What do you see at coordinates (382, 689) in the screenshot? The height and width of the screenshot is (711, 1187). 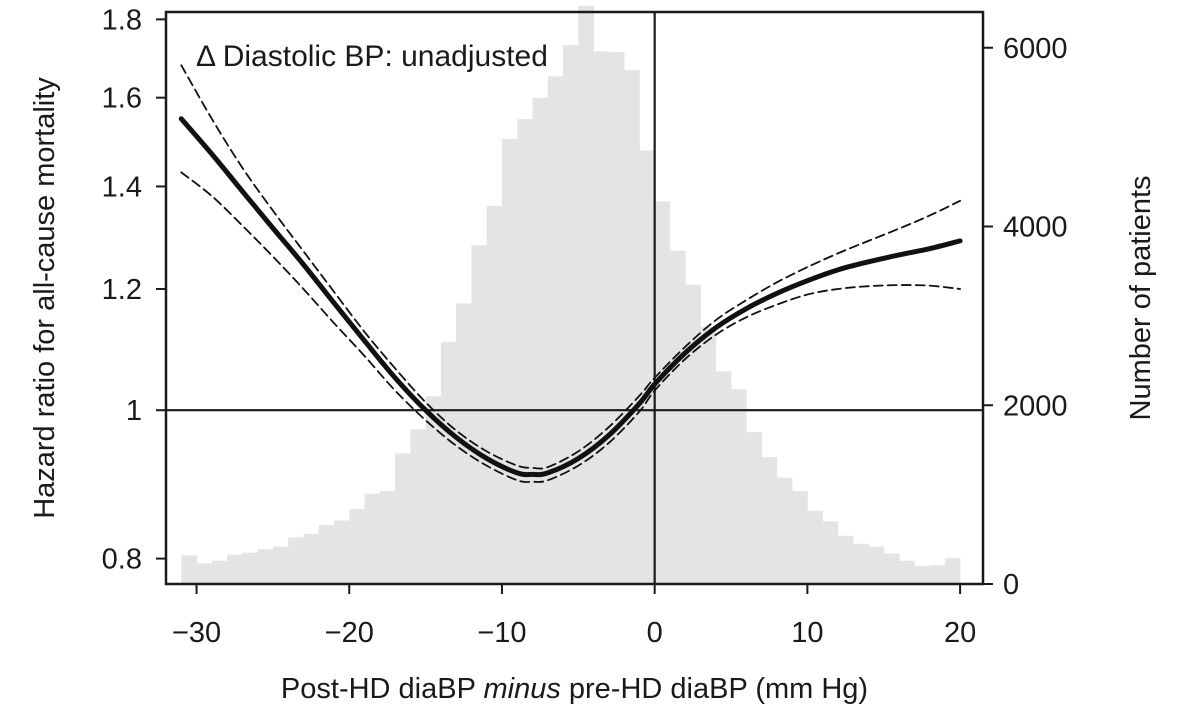 I see `x-axis-title-part1: Post-HD diaBP` at bounding box center [382, 689].